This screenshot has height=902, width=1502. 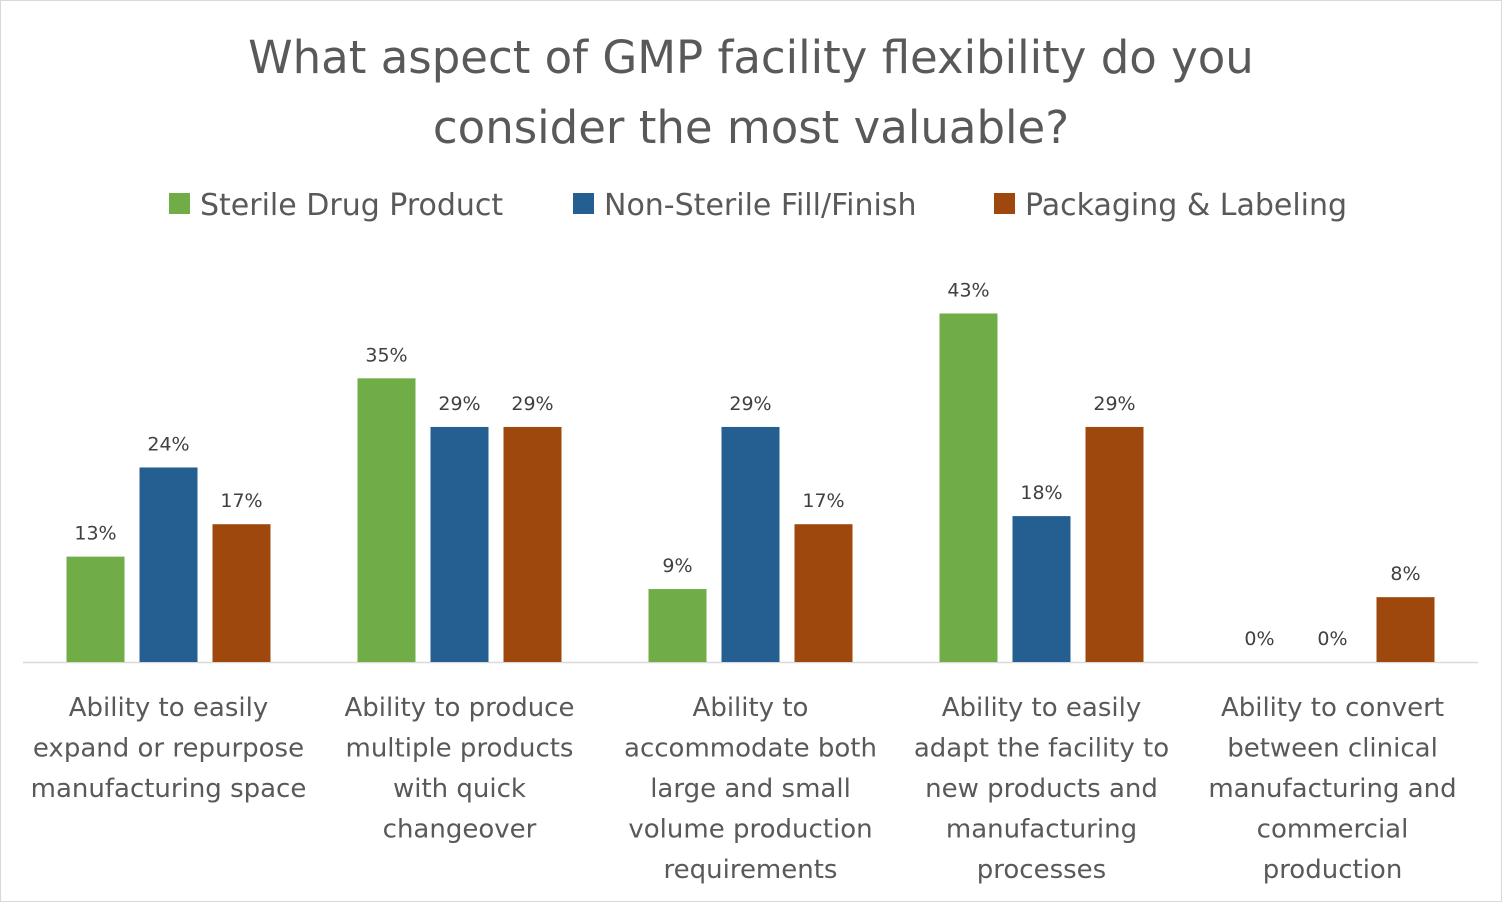 What do you see at coordinates (1405, 574) in the screenshot?
I see `data-label-series3-cat5: 8%` at bounding box center [1405, 574].